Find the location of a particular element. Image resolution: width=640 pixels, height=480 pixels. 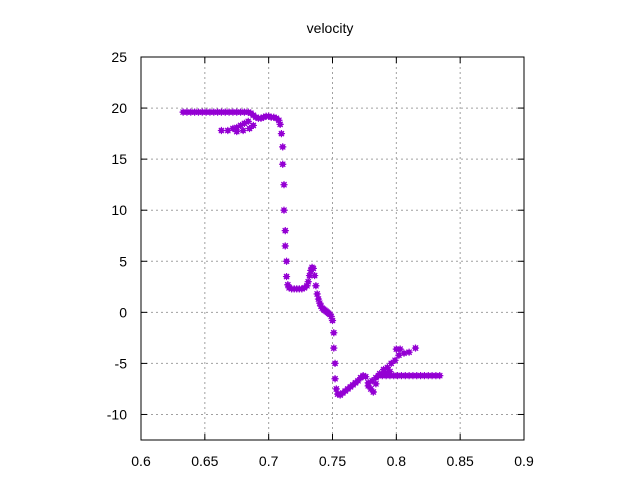

x-tick-label: 0.7 is located at coordinates (269, 461).